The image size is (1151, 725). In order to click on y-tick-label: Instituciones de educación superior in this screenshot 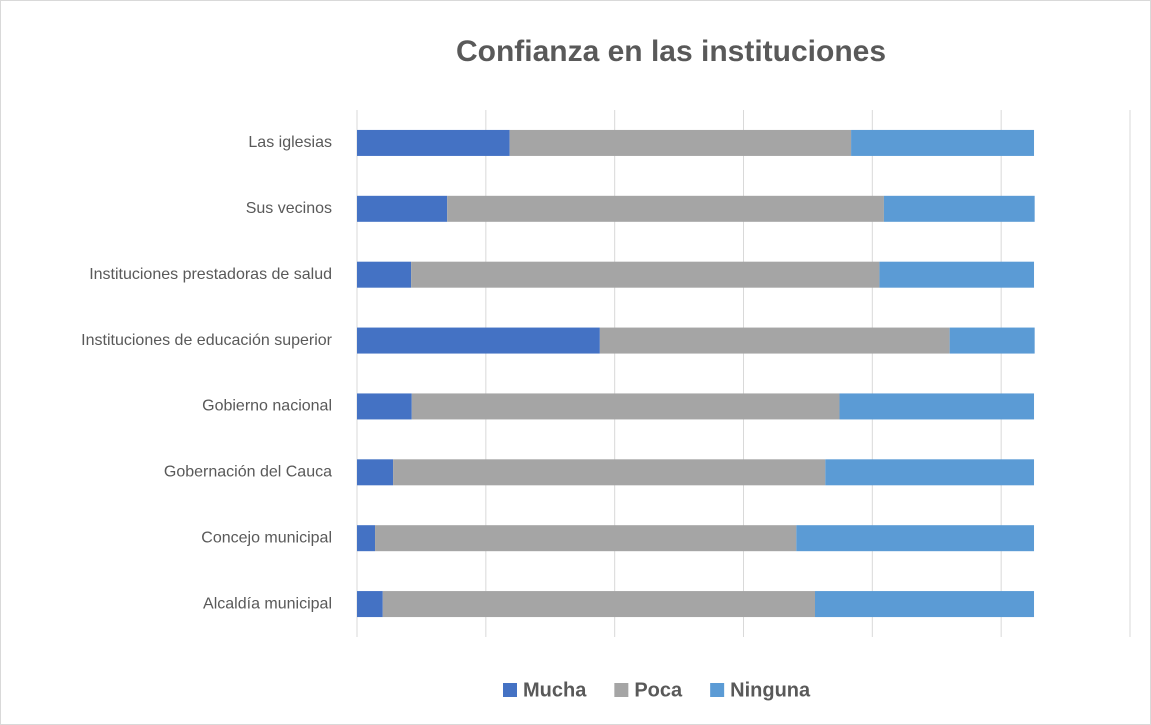, I will do `click(206, 340)`.